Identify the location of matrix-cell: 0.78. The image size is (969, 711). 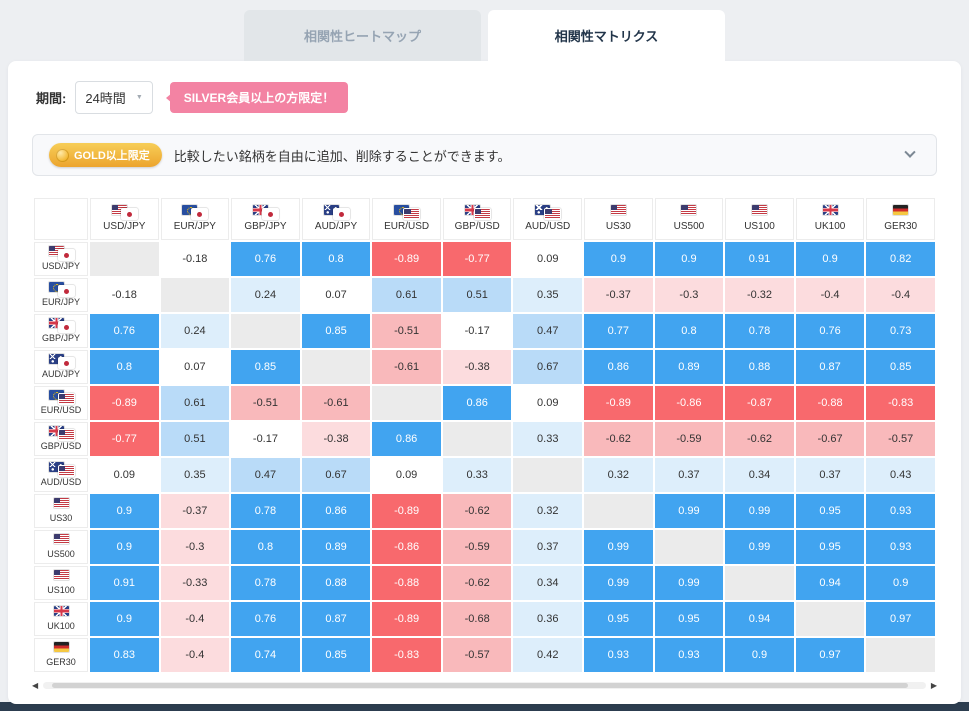
(759, 331).